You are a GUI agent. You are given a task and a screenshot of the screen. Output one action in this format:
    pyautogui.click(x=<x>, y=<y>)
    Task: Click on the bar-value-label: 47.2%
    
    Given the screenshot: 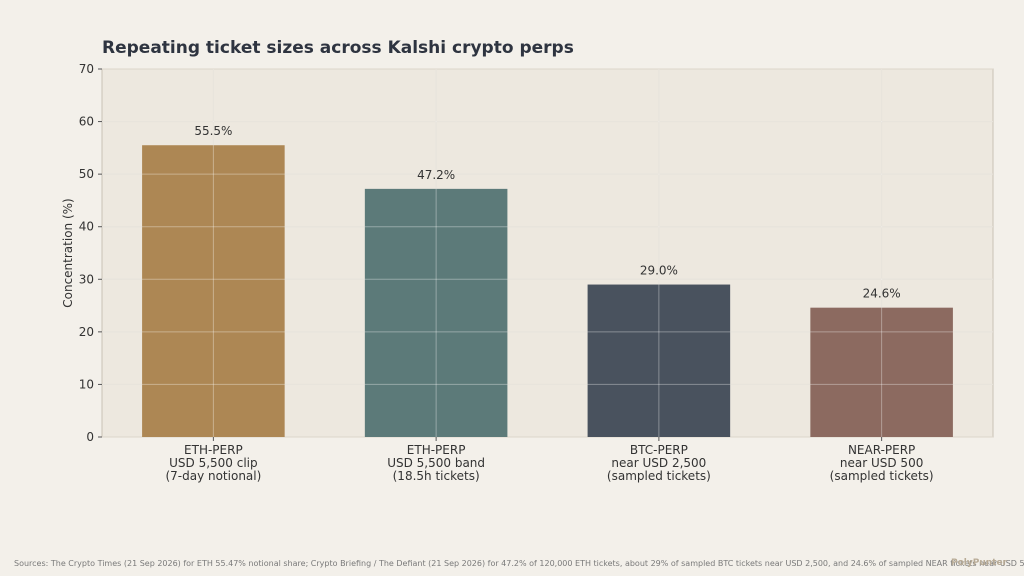 What is the action you would take?
    pyautogui.click(x=436, y=175)
    